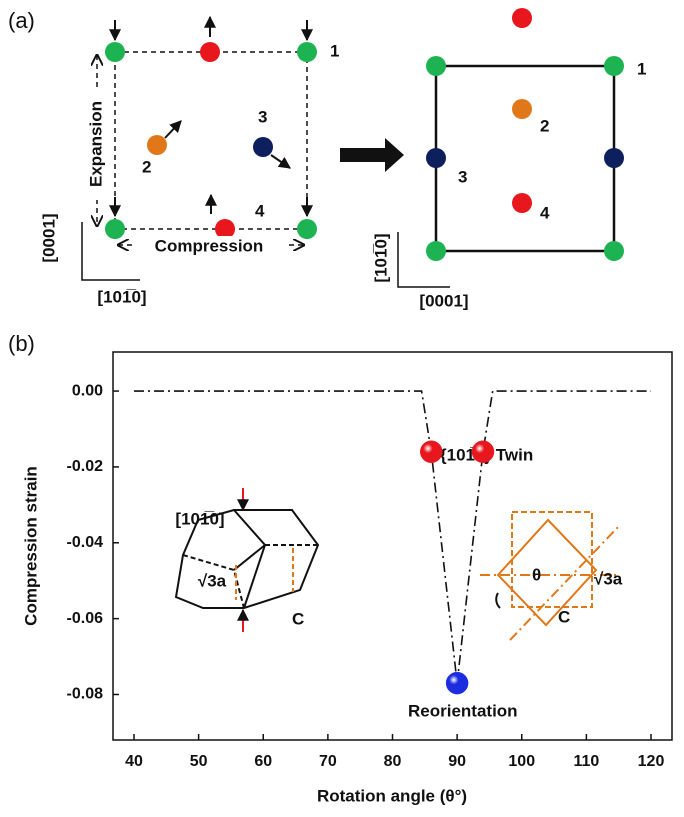  What do you see at coordinates (463, 710) in the screenshot?
I see `annotation: Reorientation` at bounding box center [463, 710].